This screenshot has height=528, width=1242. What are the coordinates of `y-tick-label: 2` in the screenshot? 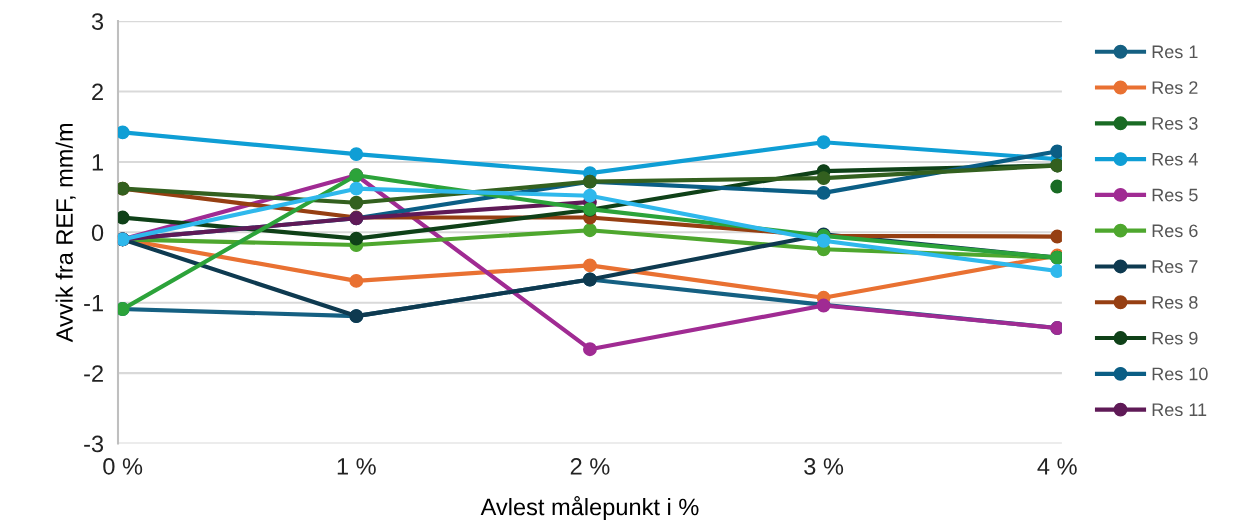 It's located at (97, 92).